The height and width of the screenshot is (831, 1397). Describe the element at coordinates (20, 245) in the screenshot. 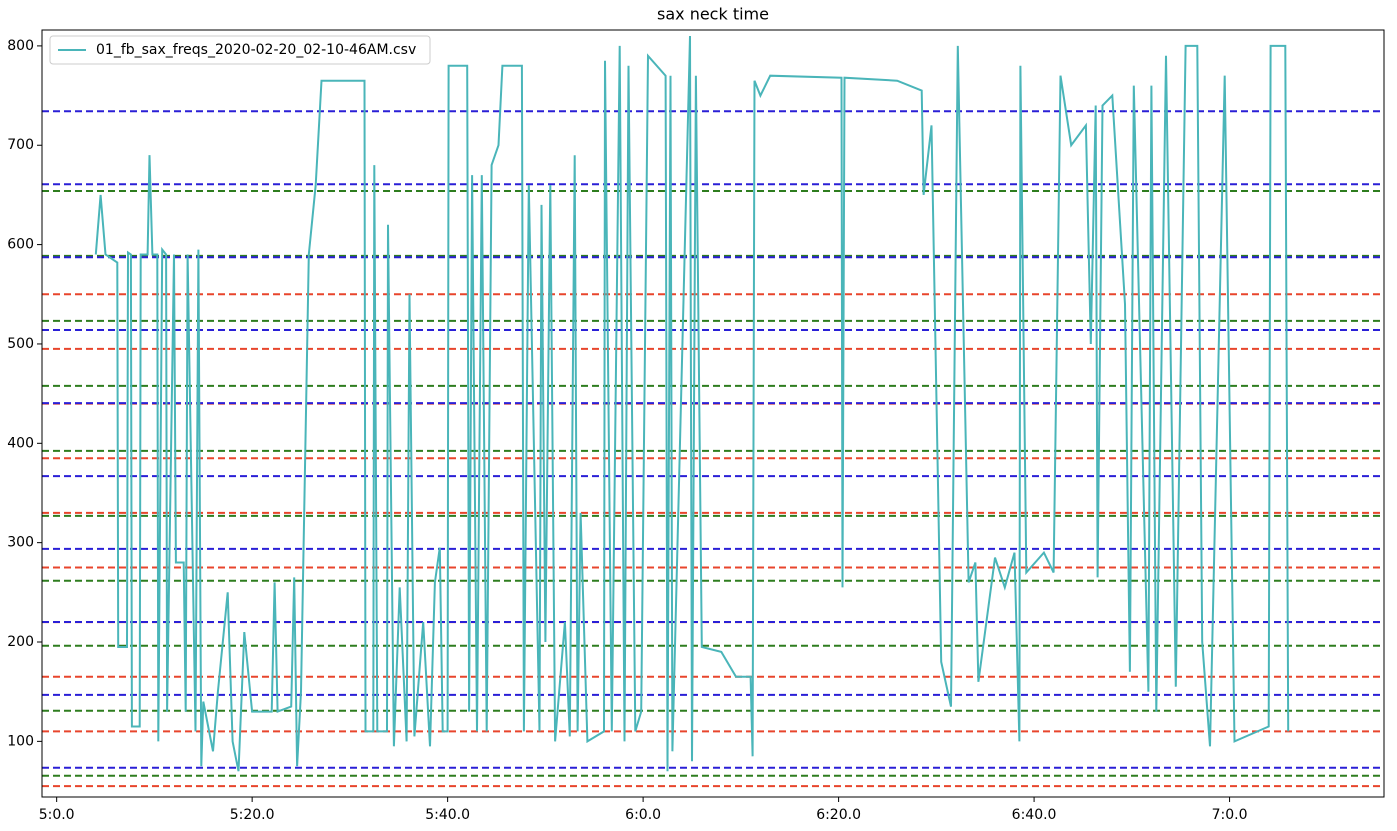

I see `y-tick-label: 600` at that location.